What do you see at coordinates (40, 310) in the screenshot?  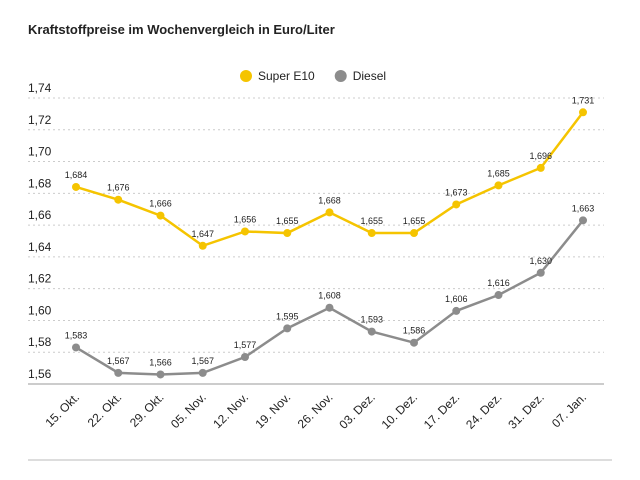 I see `y-tick-label: 1,60` at bounding box center [40, 310].